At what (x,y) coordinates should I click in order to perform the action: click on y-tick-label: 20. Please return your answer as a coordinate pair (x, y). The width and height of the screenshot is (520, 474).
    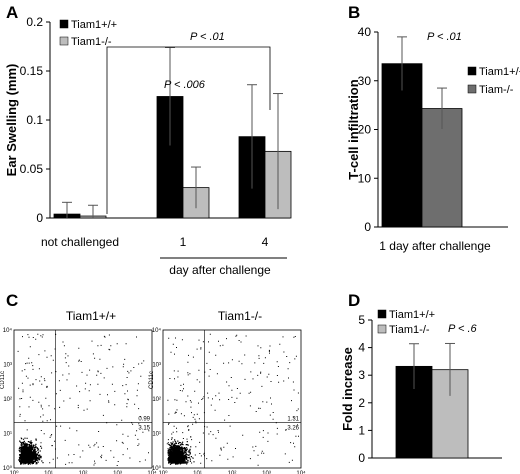
    Looking at the image, I should click on (365, 130).